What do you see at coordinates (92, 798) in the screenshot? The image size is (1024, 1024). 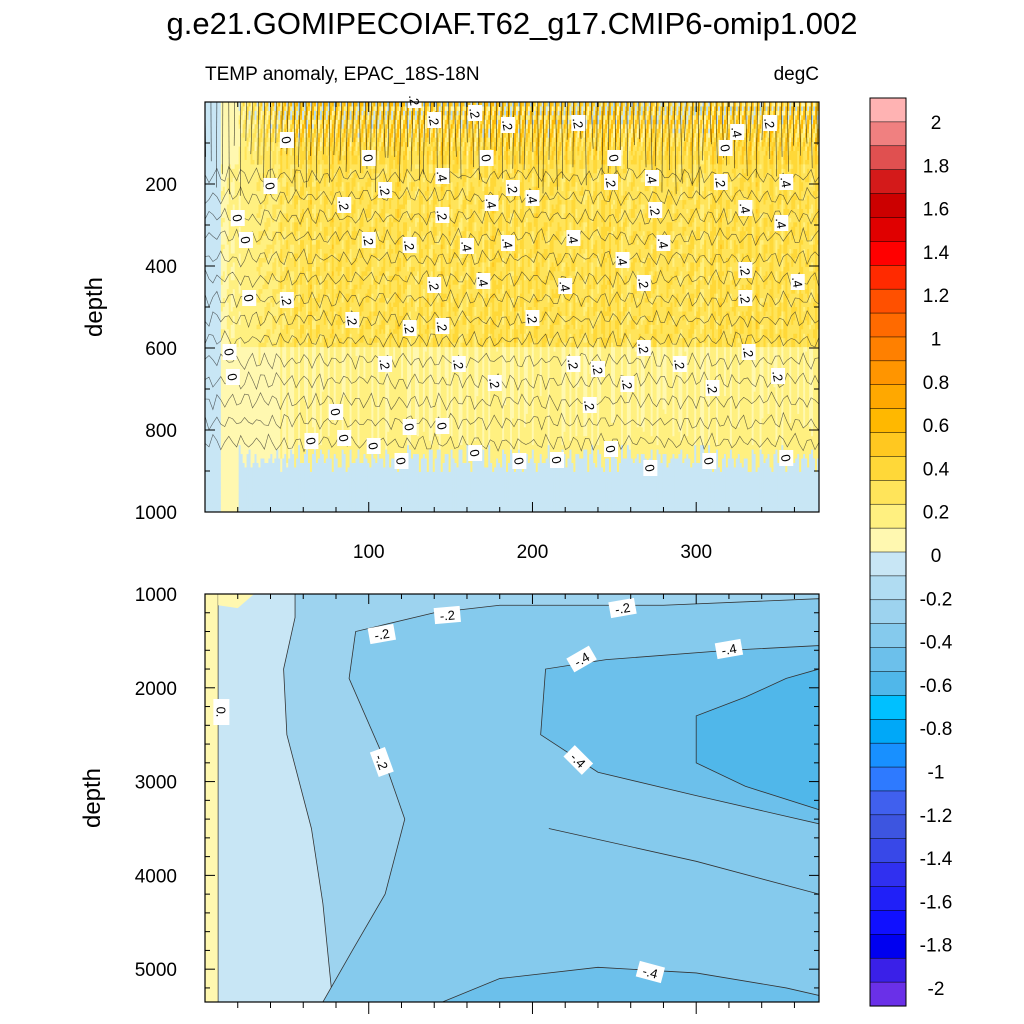 I see `lower-y-axis-label: depth` at bounding box center [92, 798].